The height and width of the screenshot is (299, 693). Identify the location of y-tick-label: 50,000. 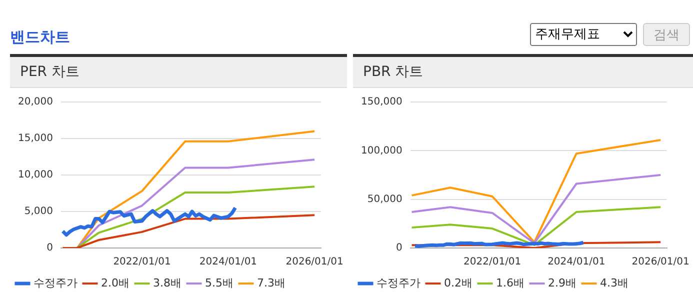
(384, 199).